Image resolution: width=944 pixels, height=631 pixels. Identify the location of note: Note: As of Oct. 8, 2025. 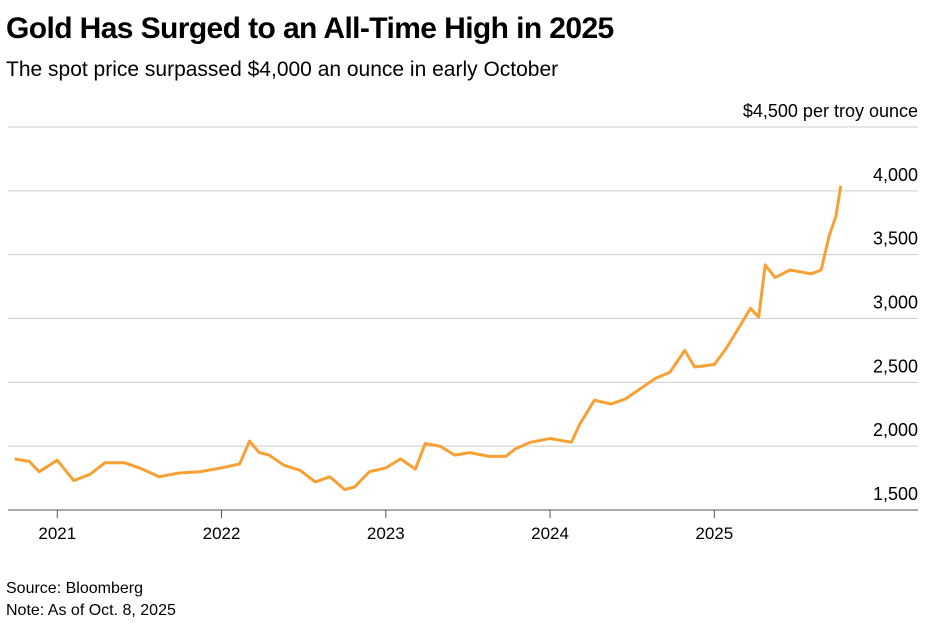
(91, 610).